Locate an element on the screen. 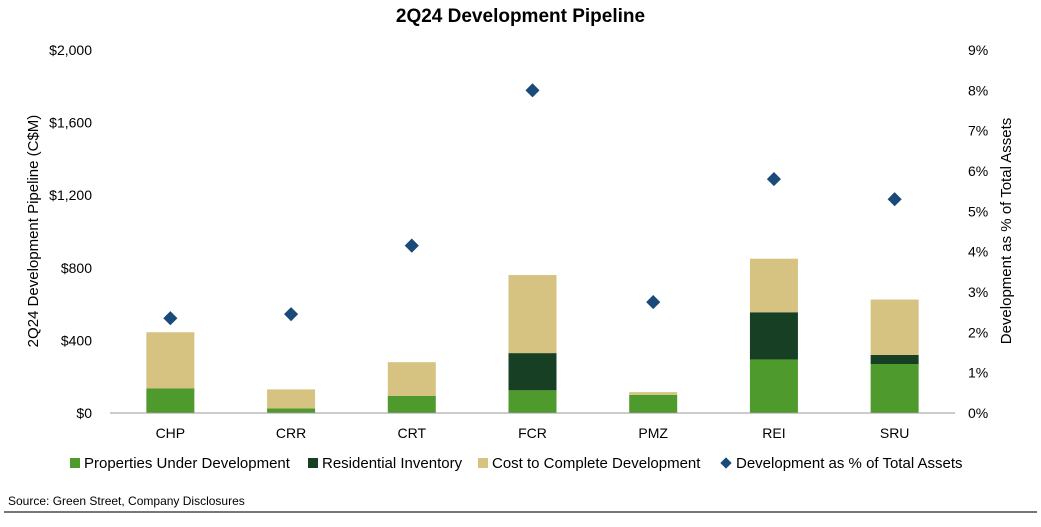  legend-swatch-residential is located at coordinates (313, 463).